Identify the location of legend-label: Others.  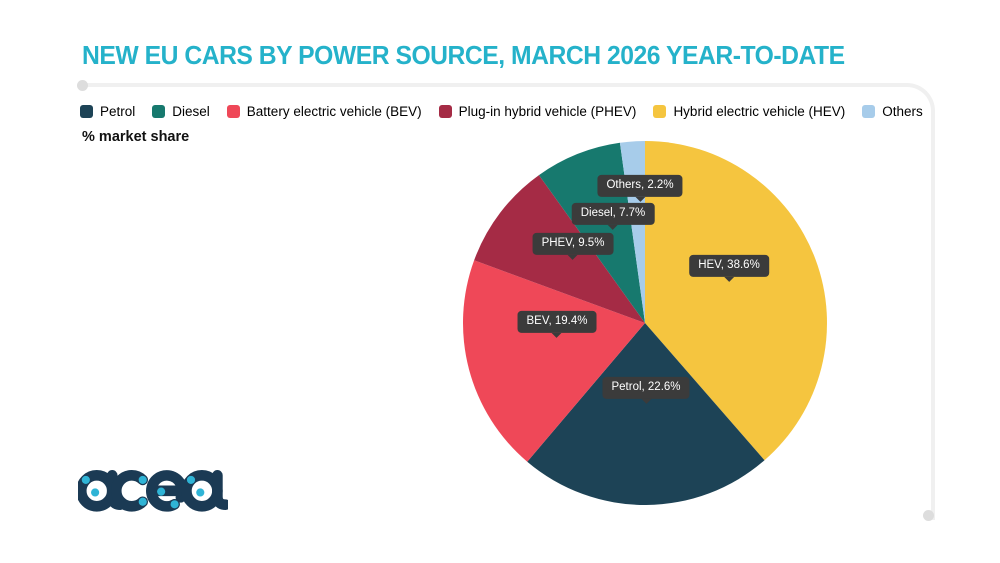
(902, 111).